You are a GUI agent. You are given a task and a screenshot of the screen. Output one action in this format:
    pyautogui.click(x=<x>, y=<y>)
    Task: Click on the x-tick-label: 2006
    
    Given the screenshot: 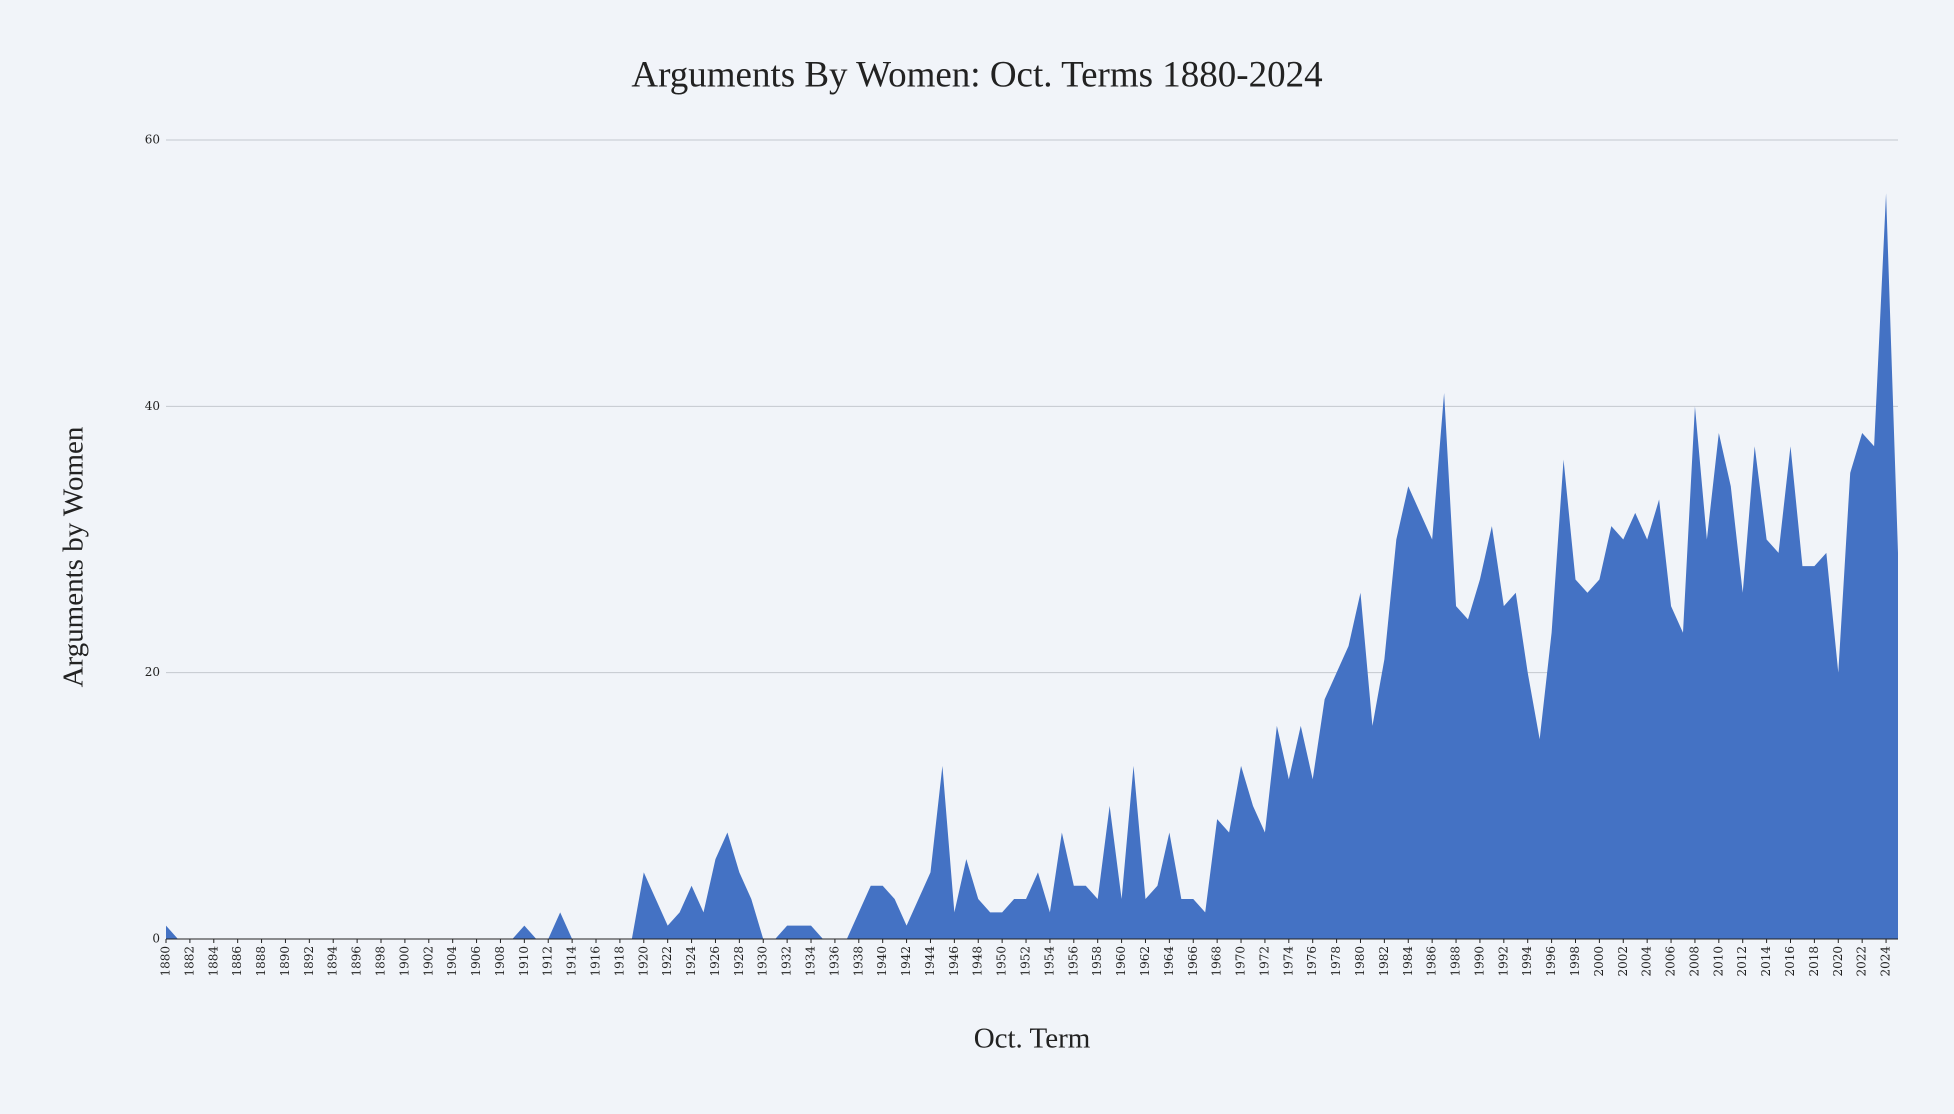 What is the action you would take?
    pyautogui.click(x=1671, y=961)
    